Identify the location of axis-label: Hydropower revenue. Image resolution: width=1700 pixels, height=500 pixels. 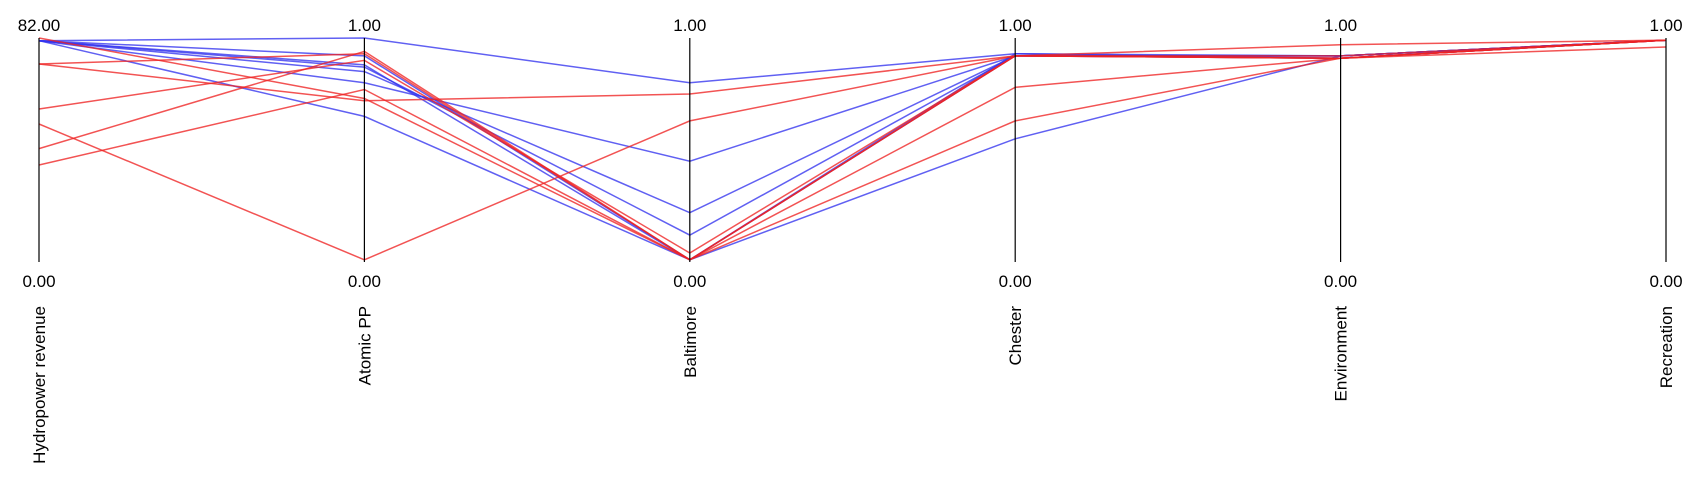
(39, 385).